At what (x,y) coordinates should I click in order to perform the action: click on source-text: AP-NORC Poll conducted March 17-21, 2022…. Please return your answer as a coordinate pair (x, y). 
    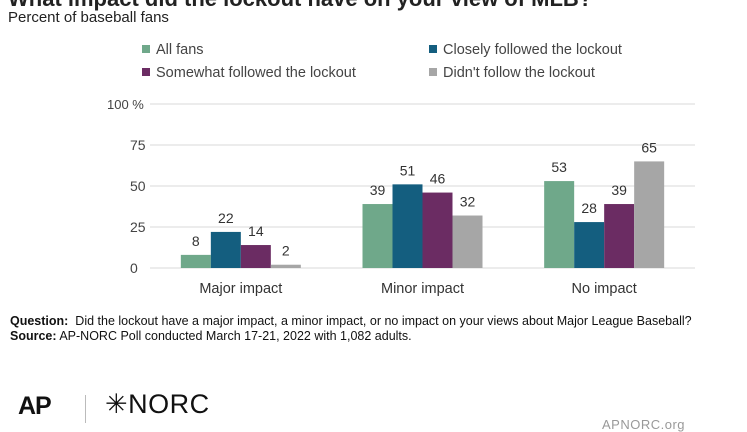
    Looking at the image, I should click on (235, 336).